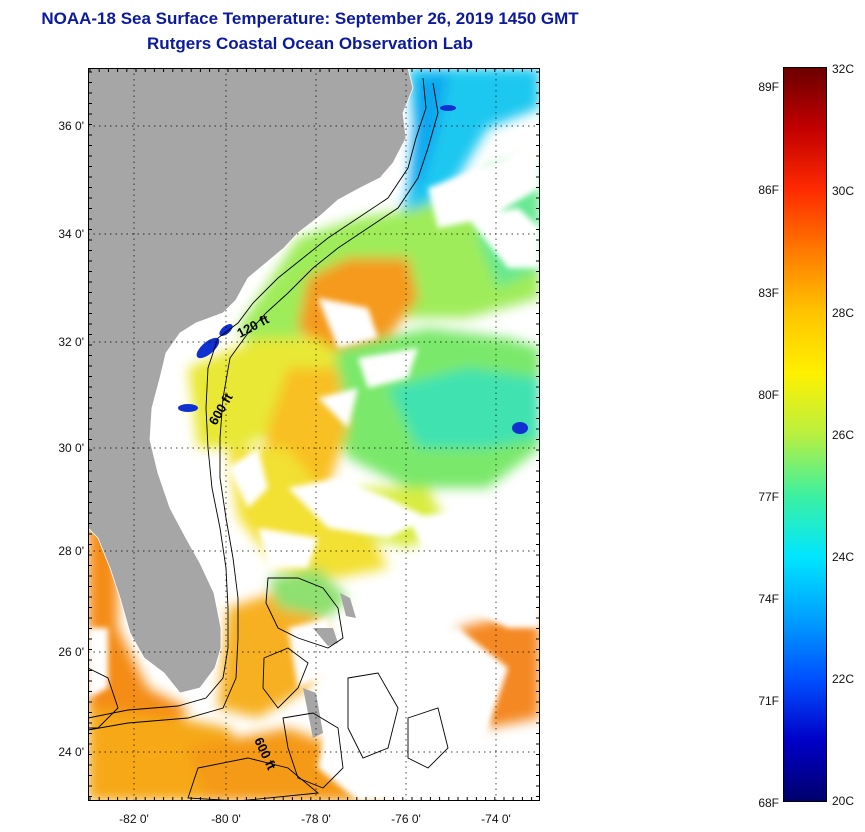  Describe the element at coordinates (71, 234) in the screenshot. I see `lat-label-34: 34 0'` at that location.